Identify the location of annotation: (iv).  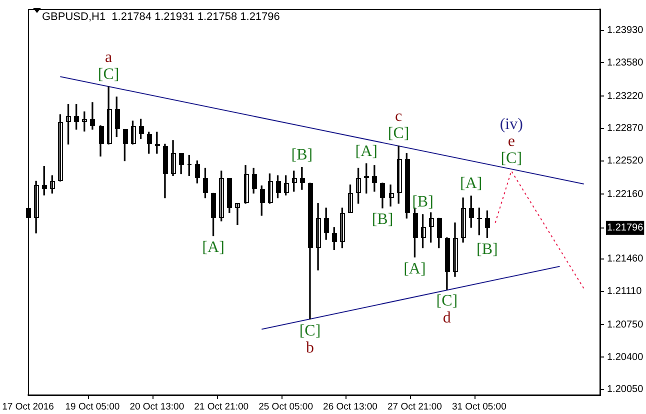
(511, 125).